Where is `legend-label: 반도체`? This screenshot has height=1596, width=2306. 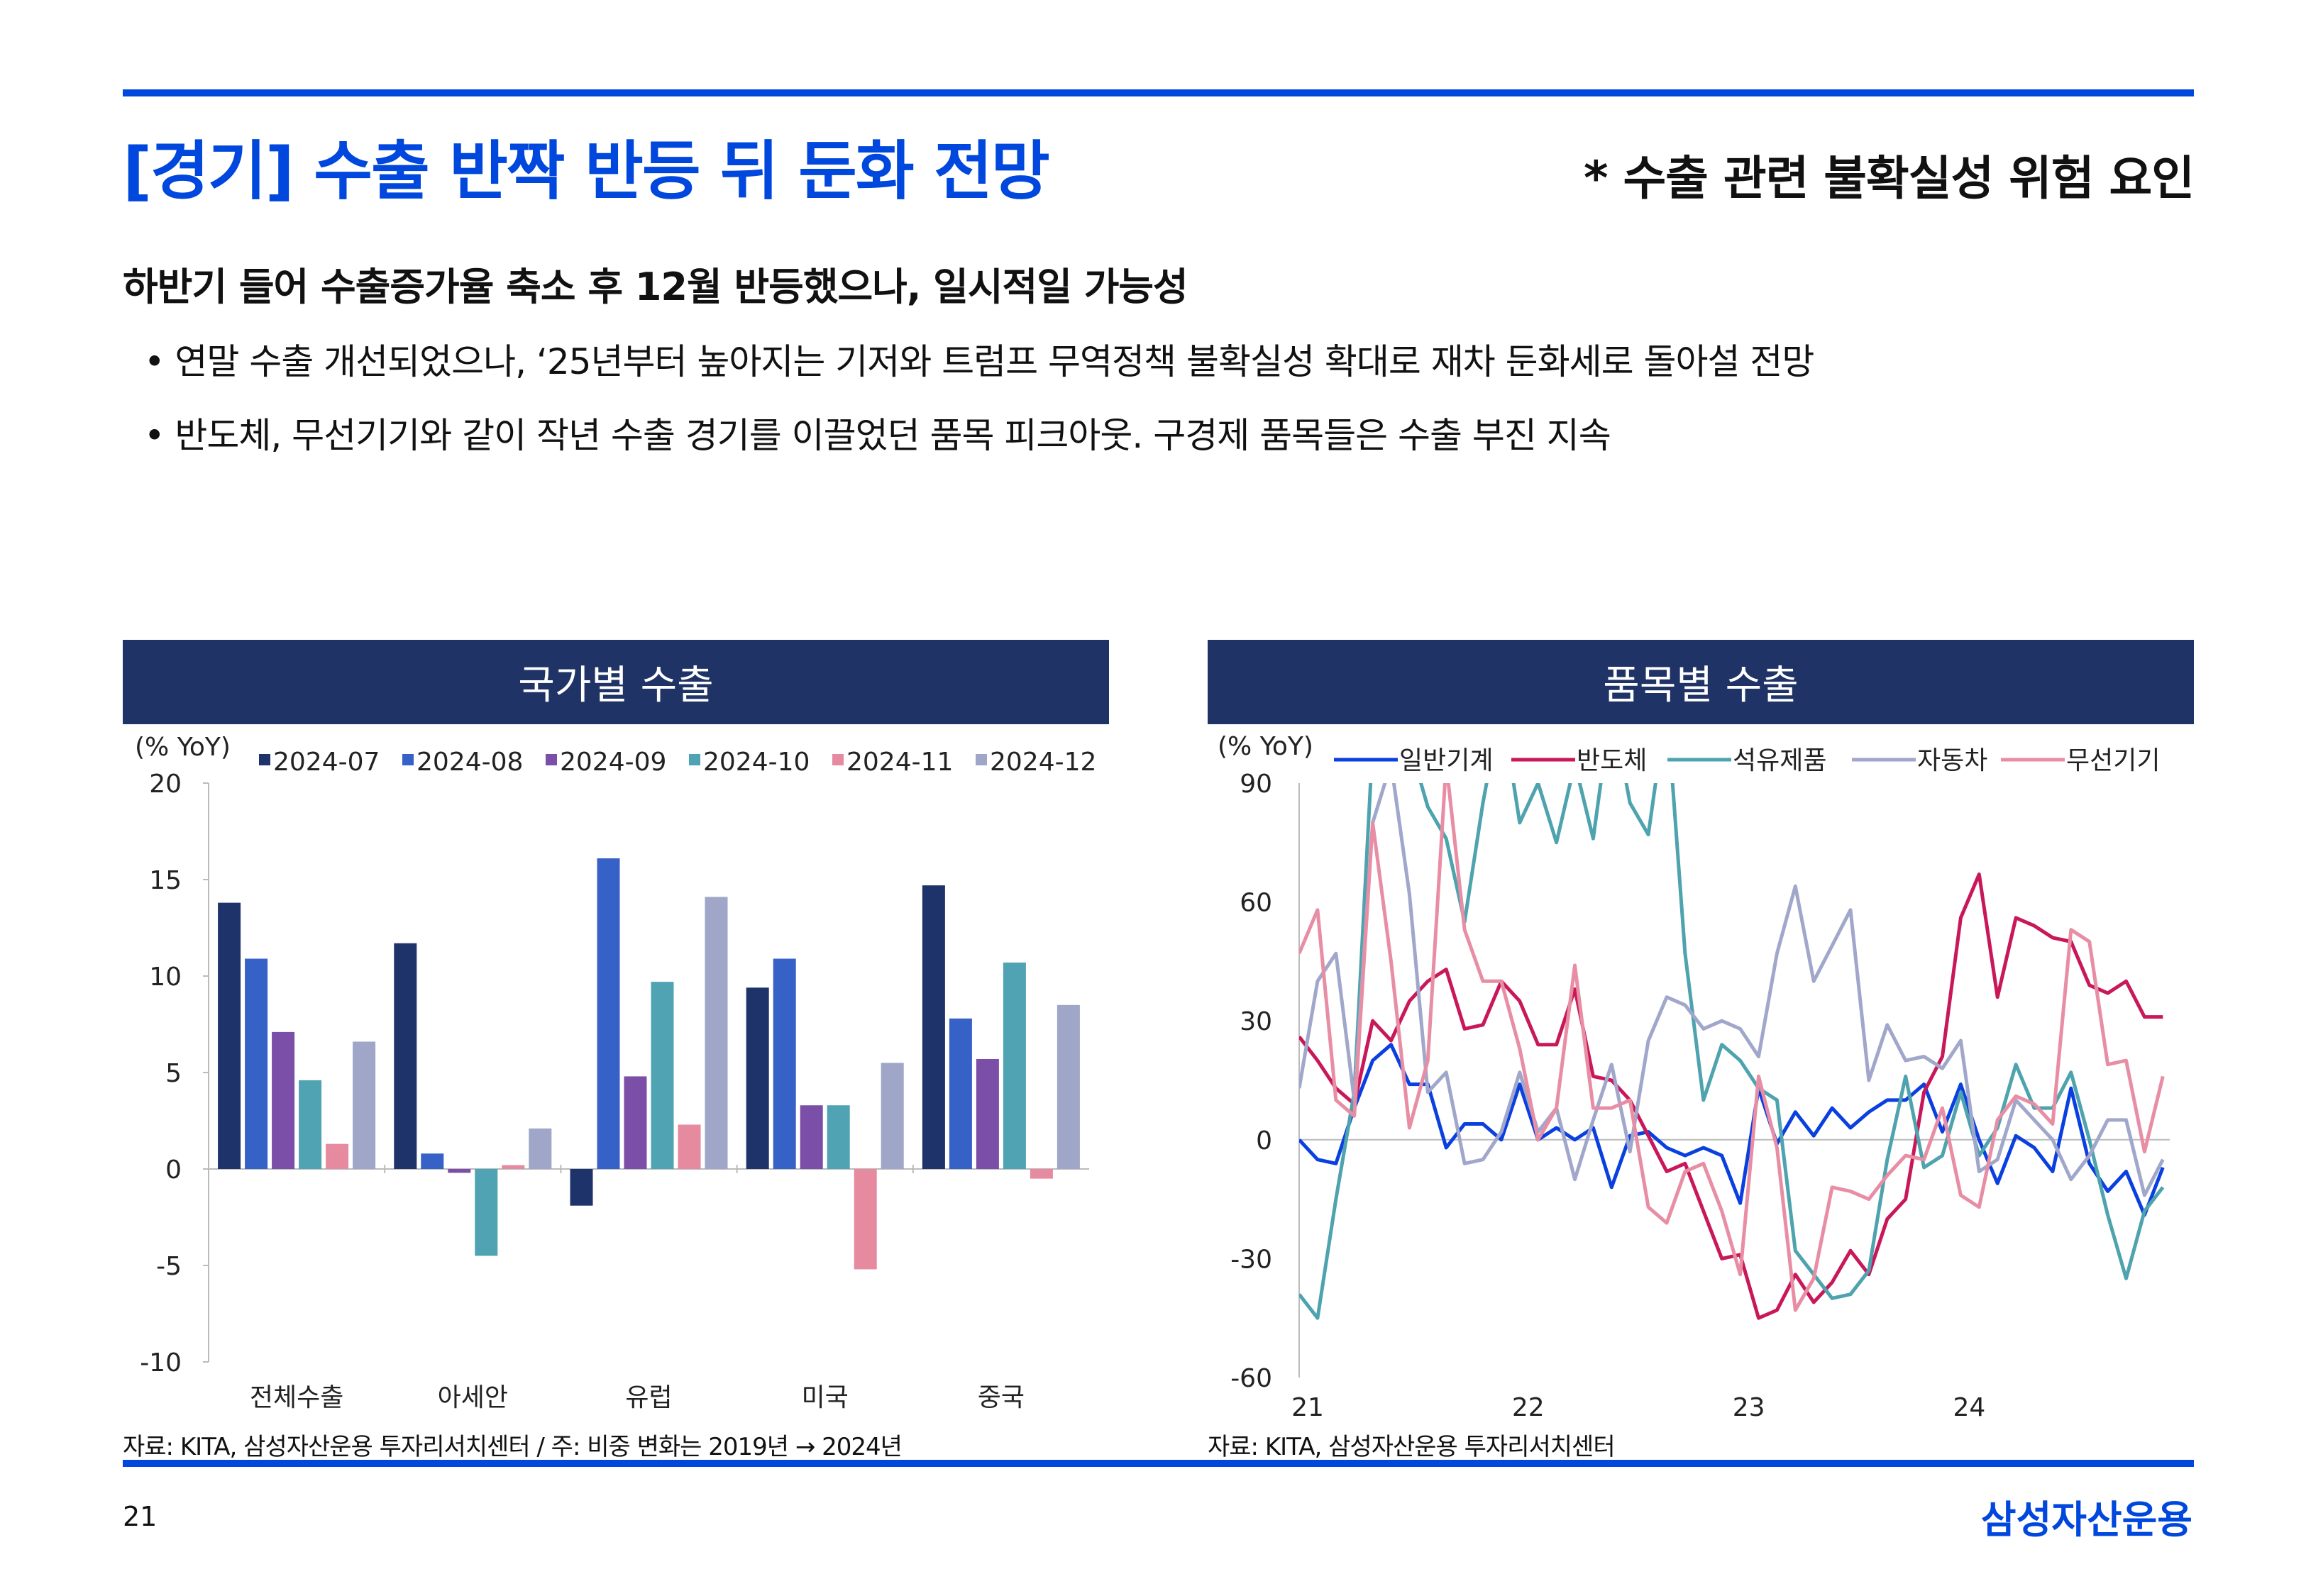
legend-label: 반도체 is located at coordinates (1612, 761).